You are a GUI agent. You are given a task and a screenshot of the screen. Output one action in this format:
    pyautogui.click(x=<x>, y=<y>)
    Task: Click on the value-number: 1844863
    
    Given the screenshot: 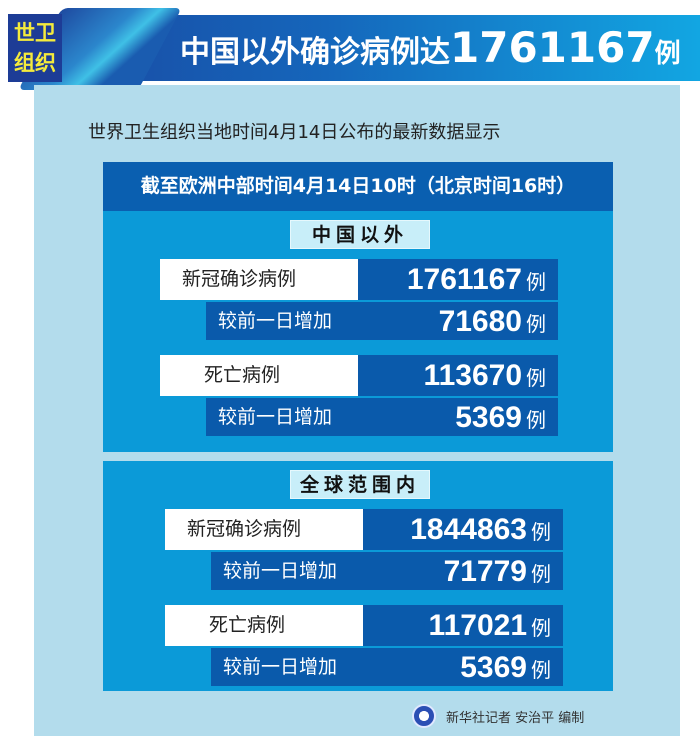 What is the action you would take?
    pyautogui.click(x=468, y=529)
    